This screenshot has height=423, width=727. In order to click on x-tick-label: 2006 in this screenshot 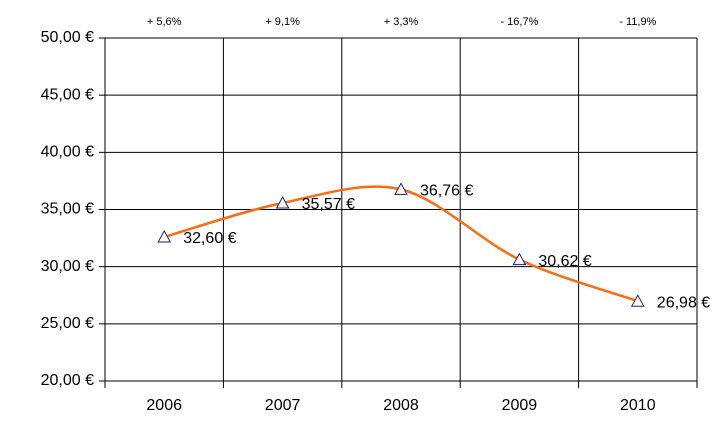, I will do `click(164, 405)`.